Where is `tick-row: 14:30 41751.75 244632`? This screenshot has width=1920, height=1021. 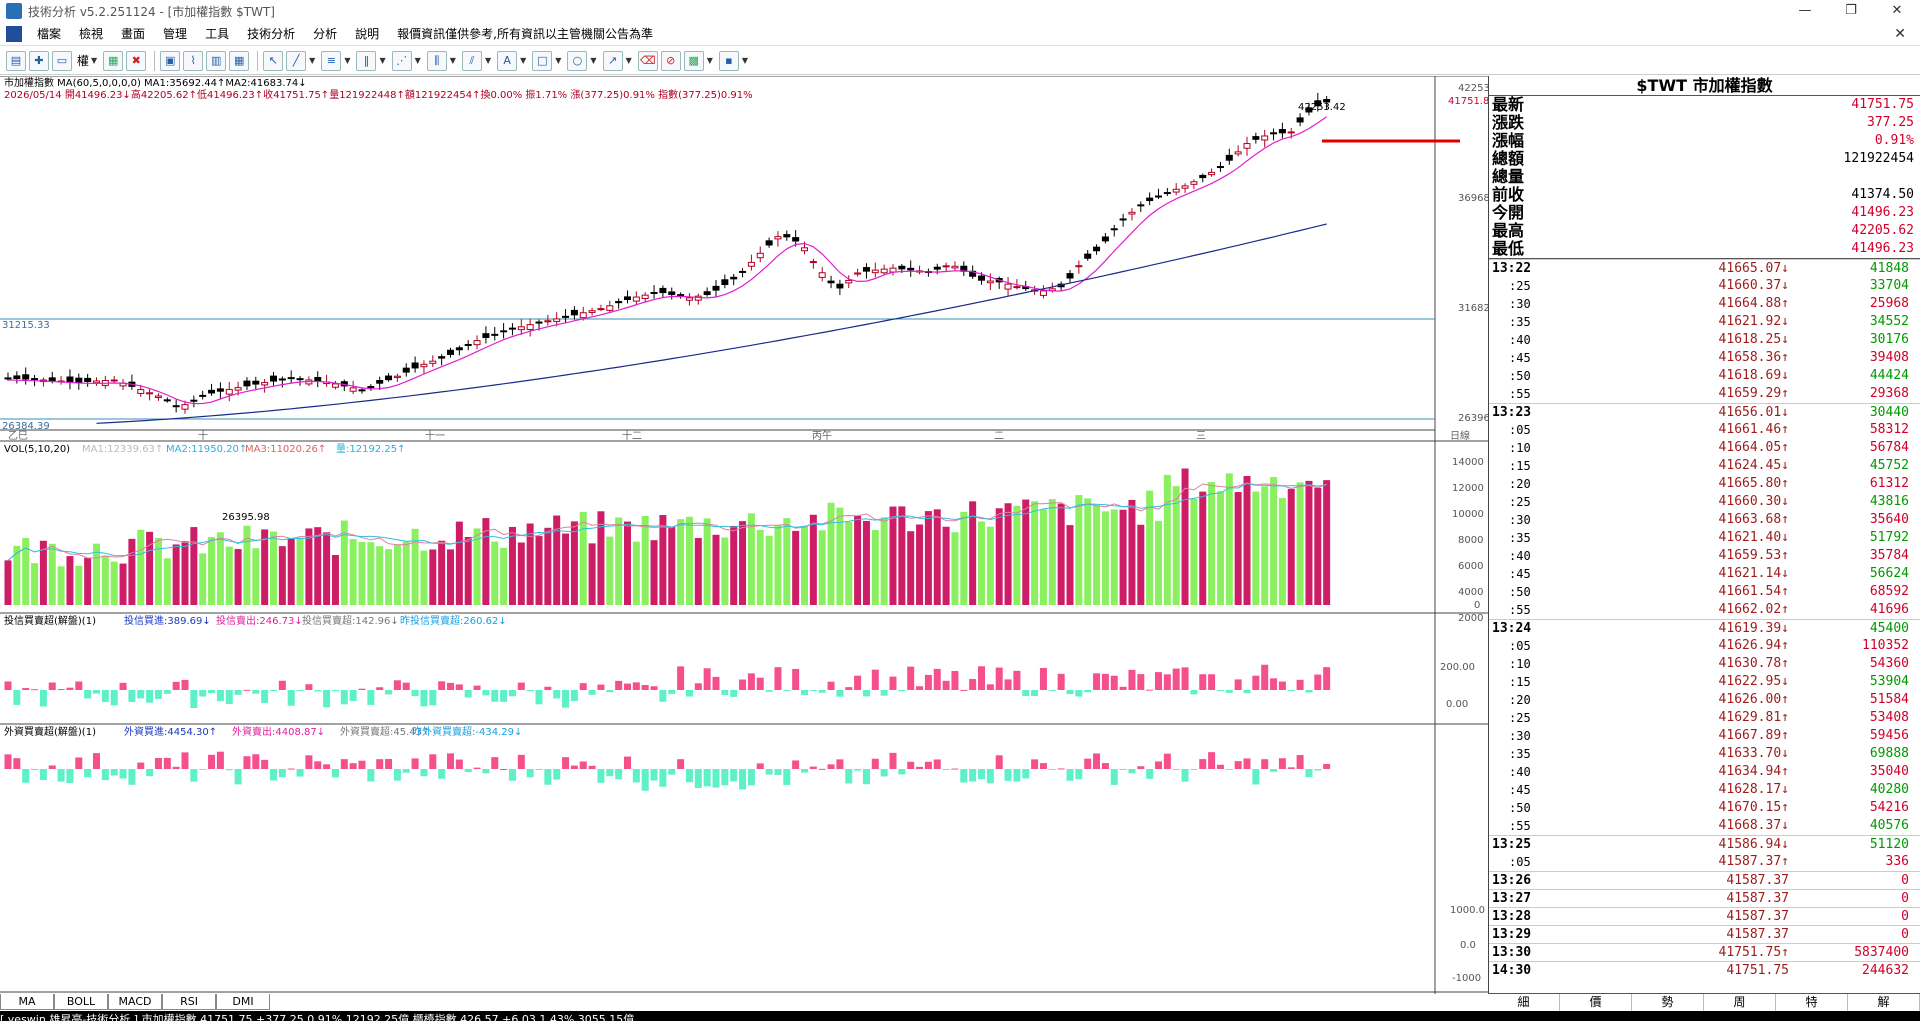 tick-row: 14:30 41751.75 244632 is located at coordinates (1704, 970).